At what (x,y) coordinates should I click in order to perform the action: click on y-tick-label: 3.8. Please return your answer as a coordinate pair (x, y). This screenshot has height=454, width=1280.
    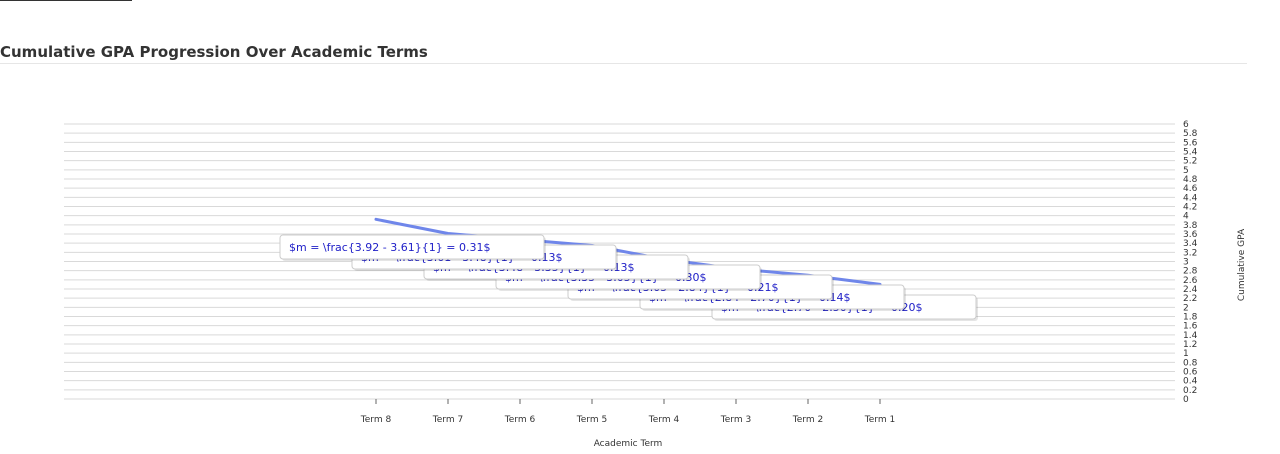
    Looking at the image, I should click on (1190, 226).